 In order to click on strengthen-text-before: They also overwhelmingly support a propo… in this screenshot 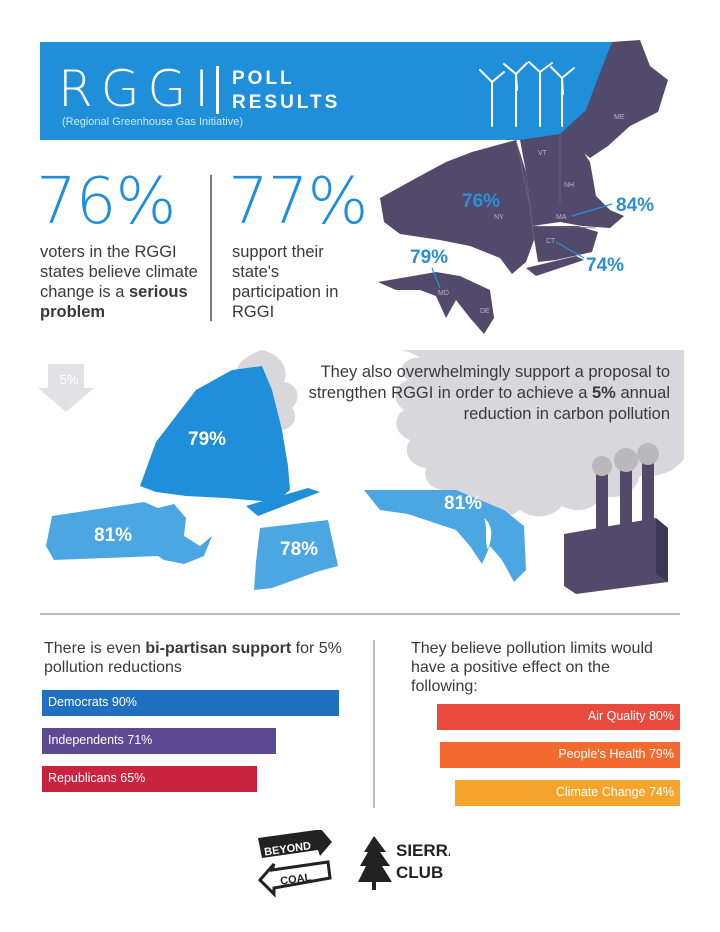, I will do `click(489, 382)`.